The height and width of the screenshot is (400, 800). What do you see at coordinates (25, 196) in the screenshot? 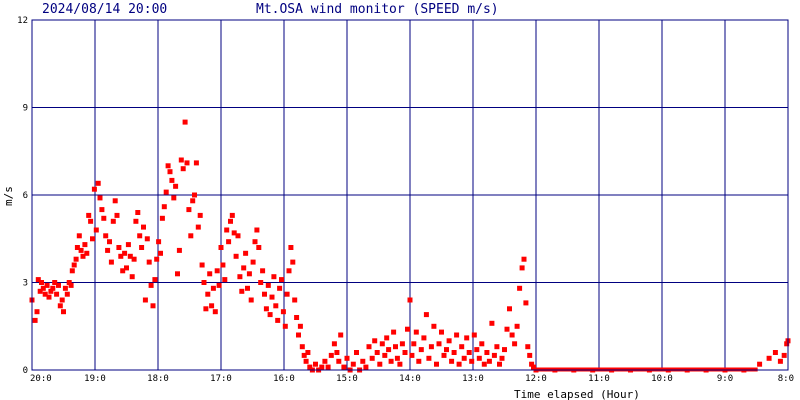
I see `y-tick-label: 6` at bounding box center [25, 196].